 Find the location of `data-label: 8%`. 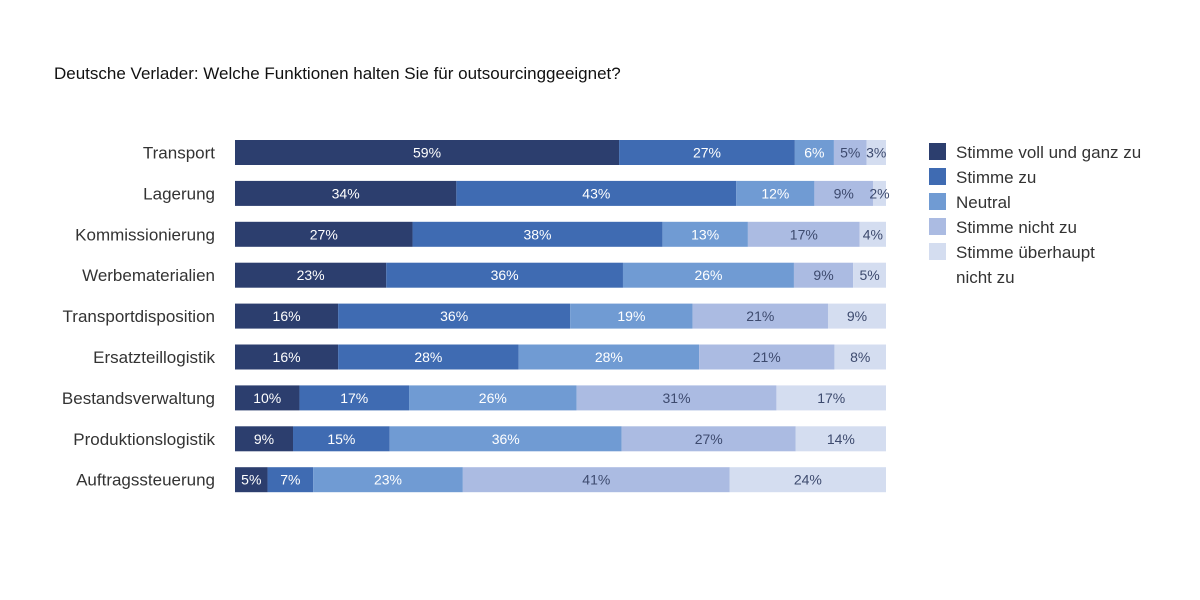

data-label: 8% is located at coordinates (860, 357).